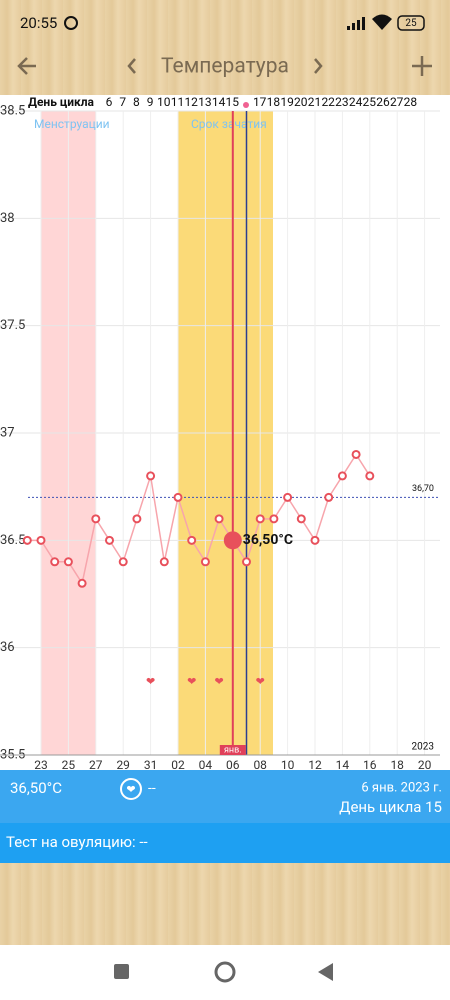 The width and height of the screenshot is (450, 1000). What do you see at coordinates (136, 102) in the screenshot?
I see `cycle-day: 8` at bounding box center [136, 102].